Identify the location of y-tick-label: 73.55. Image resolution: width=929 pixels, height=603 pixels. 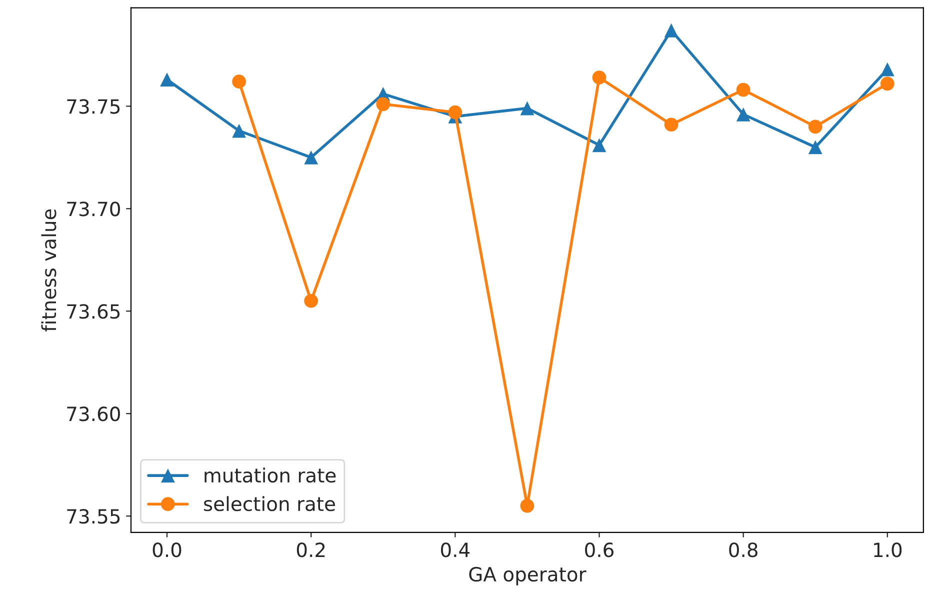
(93, 516).